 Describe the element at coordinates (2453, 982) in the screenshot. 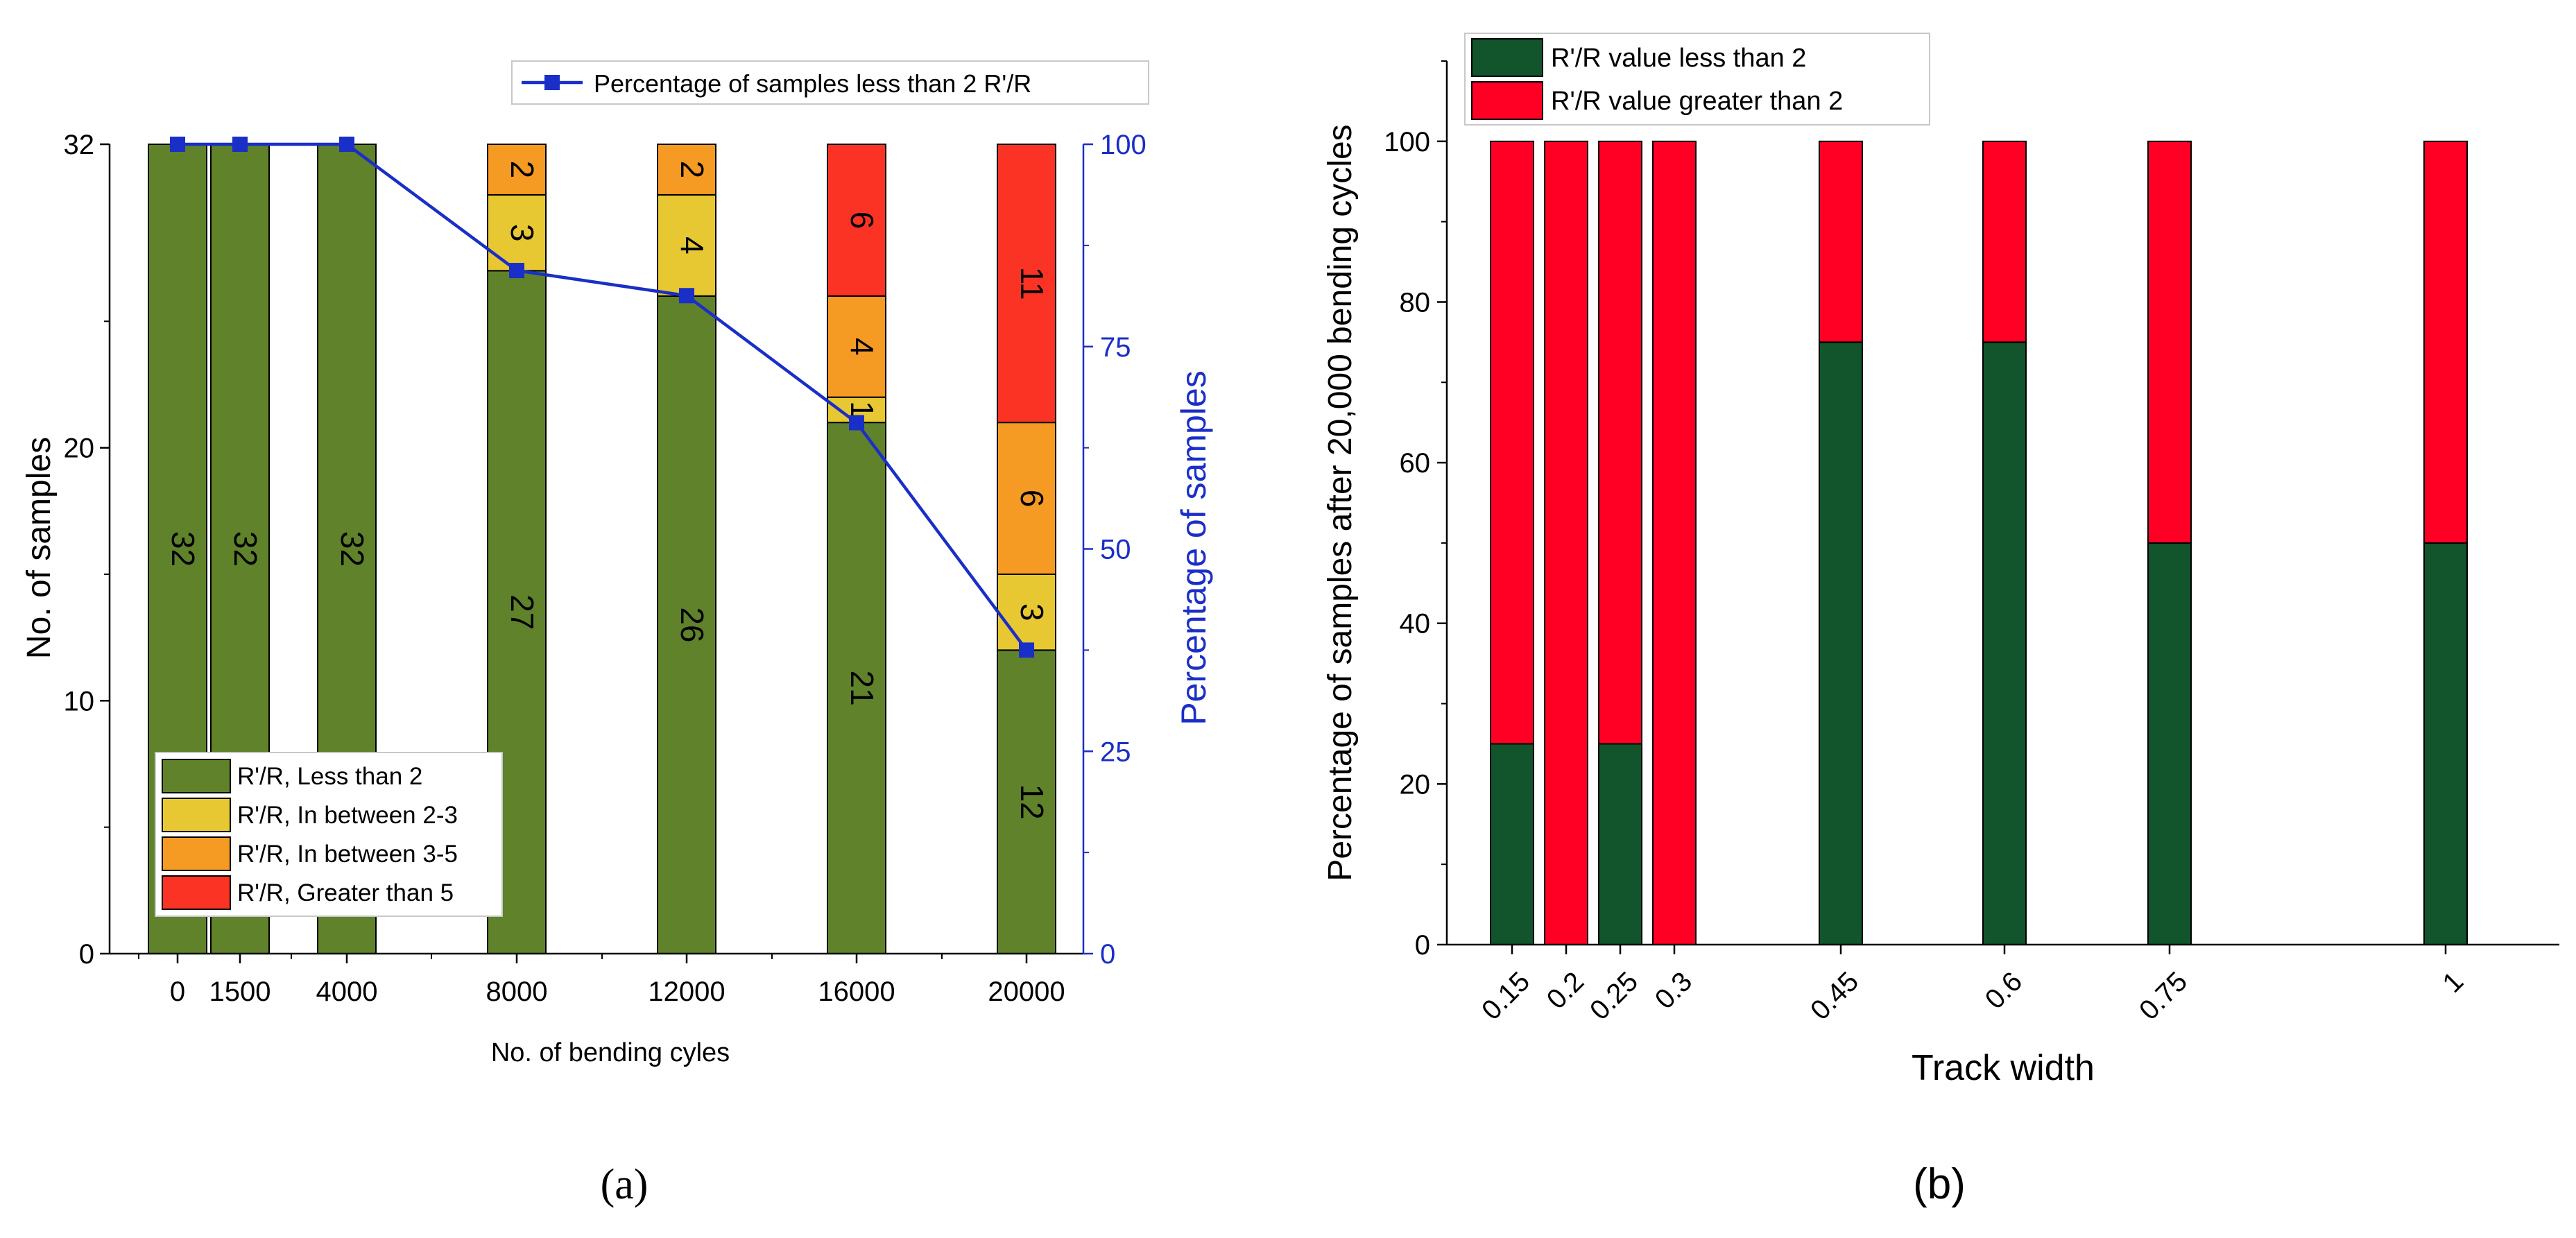

I see `x-tick-label: 1` at that location.